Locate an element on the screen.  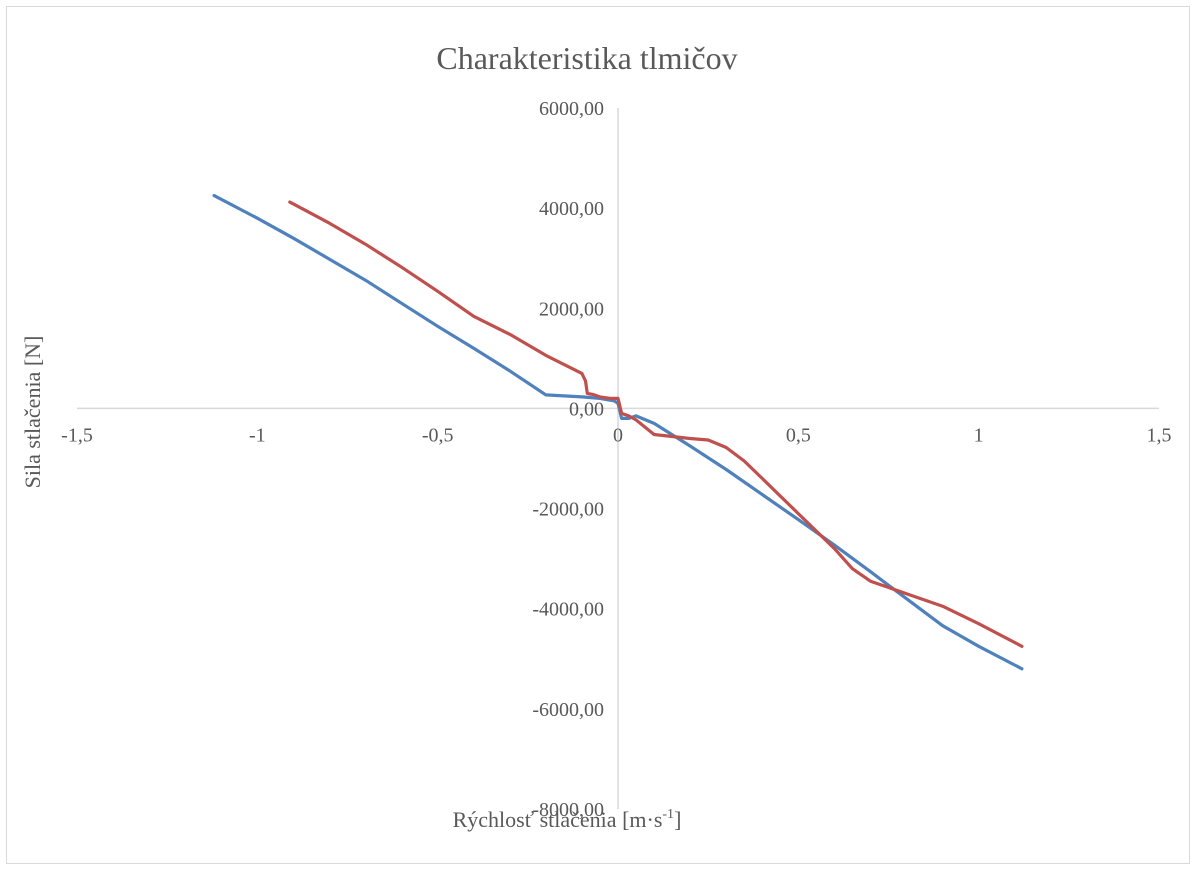
x-axis-title-main: Rýchlosť stlačenia [m·s is located at coordinates (558, 819).